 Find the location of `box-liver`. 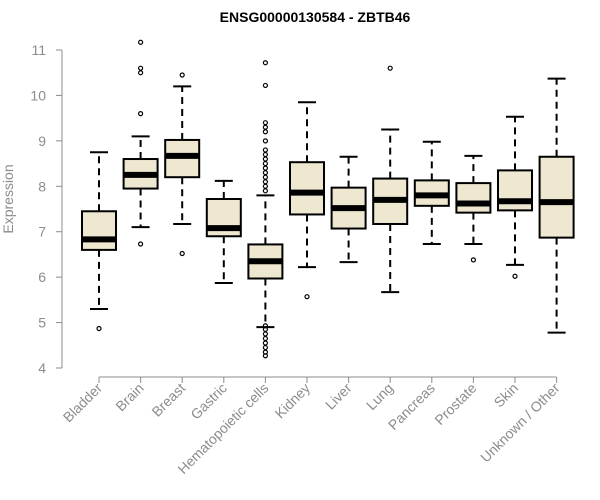

box-liver is located at coordinates (348, 209).